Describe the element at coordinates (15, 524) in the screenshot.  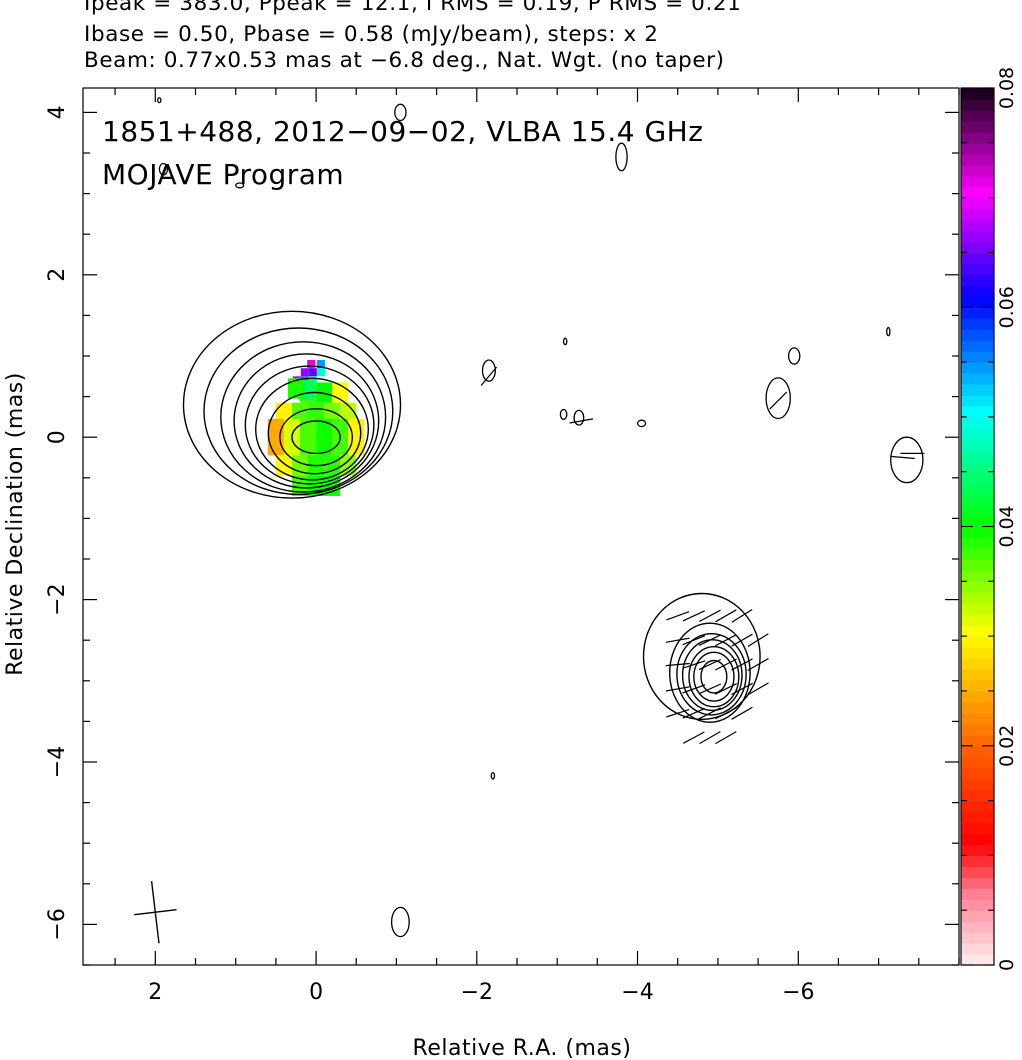
I see `y-axis-label: Relative Declination (mas)` at that location.